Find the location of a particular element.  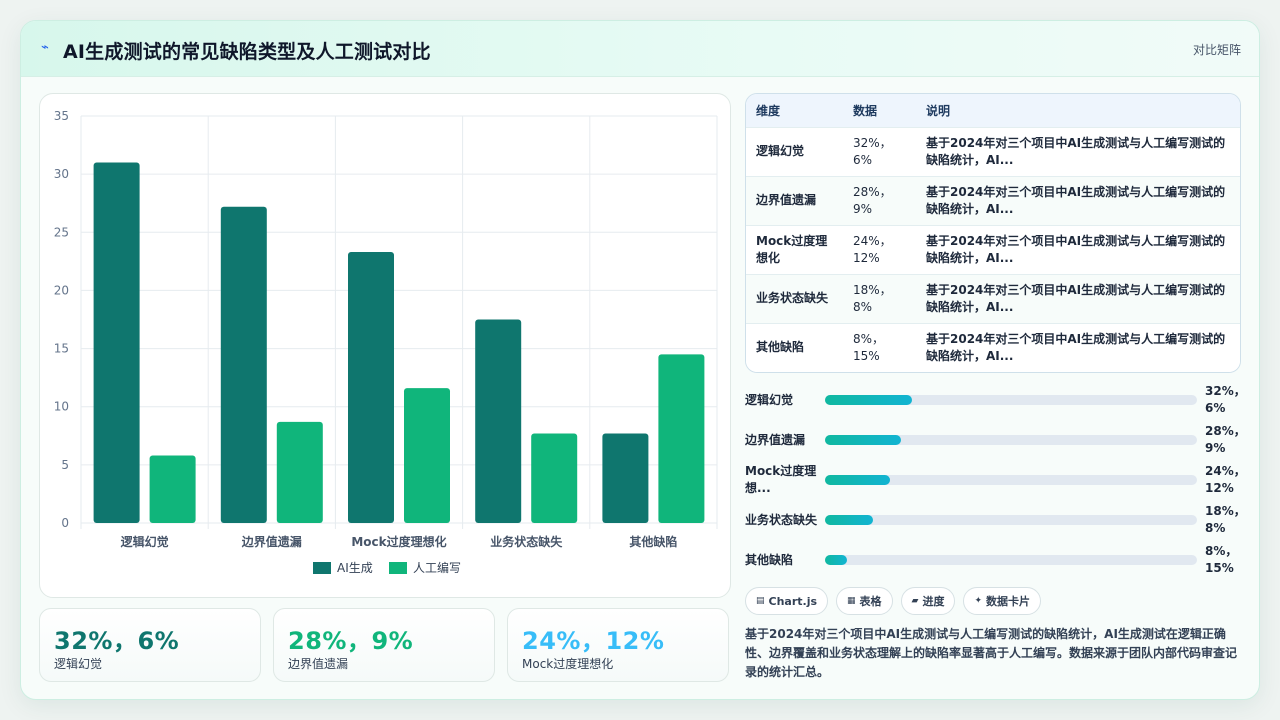

y-tick-label: 20 is located at coordinates (61, 290).